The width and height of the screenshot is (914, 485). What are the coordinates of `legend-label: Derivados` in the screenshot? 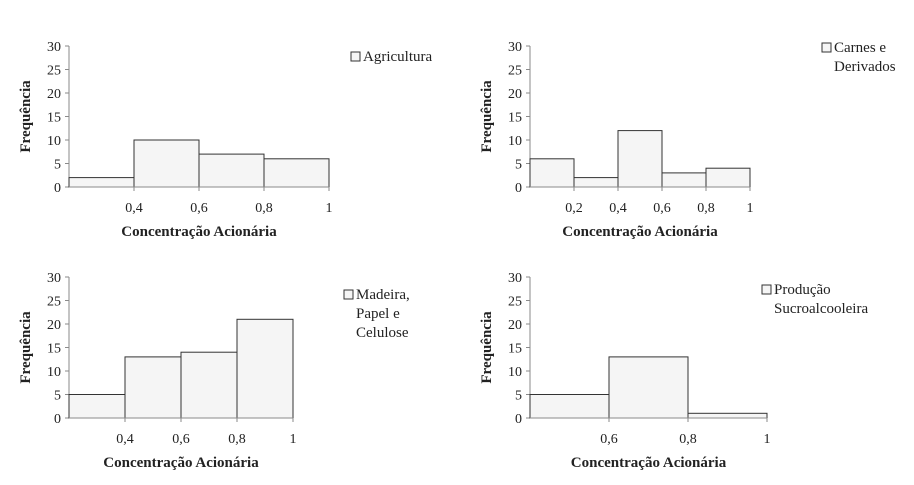 It's located at (865, 67).